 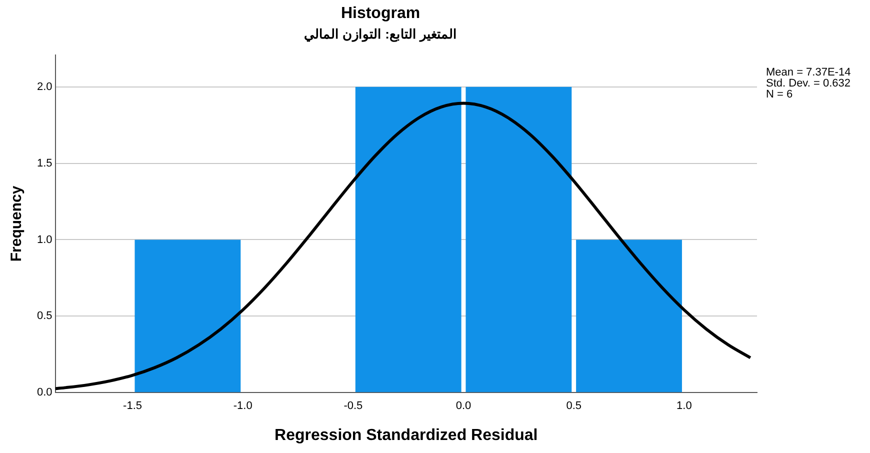 I want to click on chart-title: Histogram, so click(x=380, y=13).